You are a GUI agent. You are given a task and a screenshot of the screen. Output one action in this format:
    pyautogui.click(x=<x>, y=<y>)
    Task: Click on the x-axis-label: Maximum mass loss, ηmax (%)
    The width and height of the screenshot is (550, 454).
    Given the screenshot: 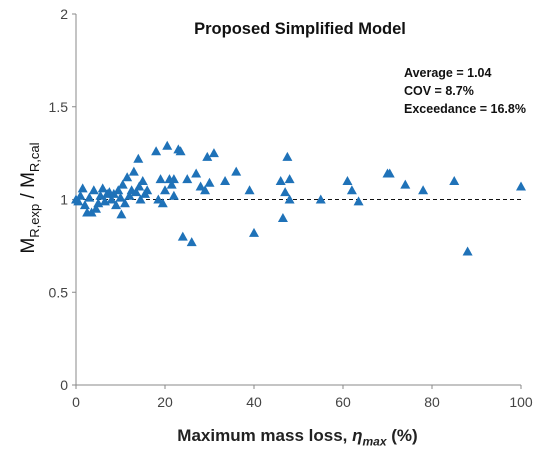 What is the action you would take?
    pyautogui.click(x=275, y=437)
    